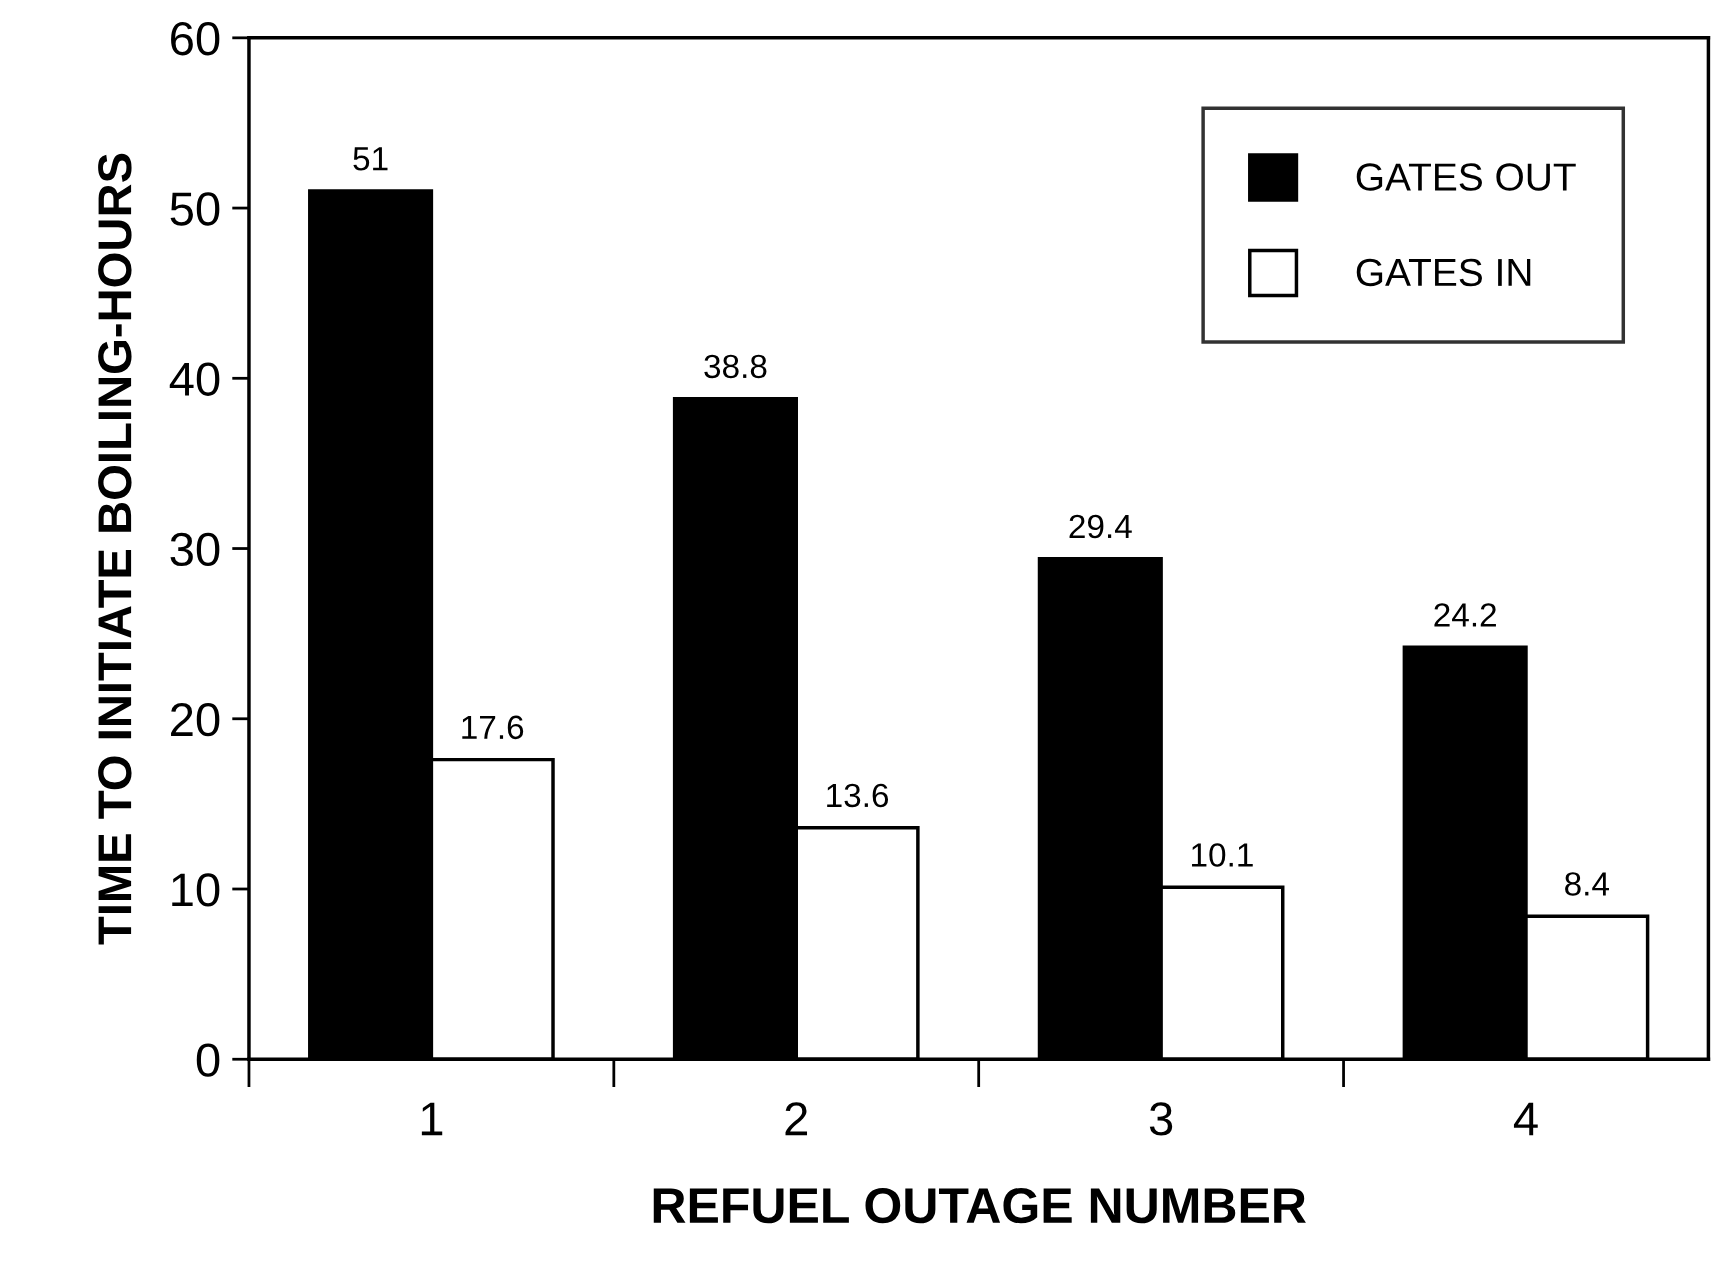 This screenshot has width=1717, height=1261. Describe the element at coordinates (195, 209) in the screenshot. I see `y-tick-label: 50` at that location.